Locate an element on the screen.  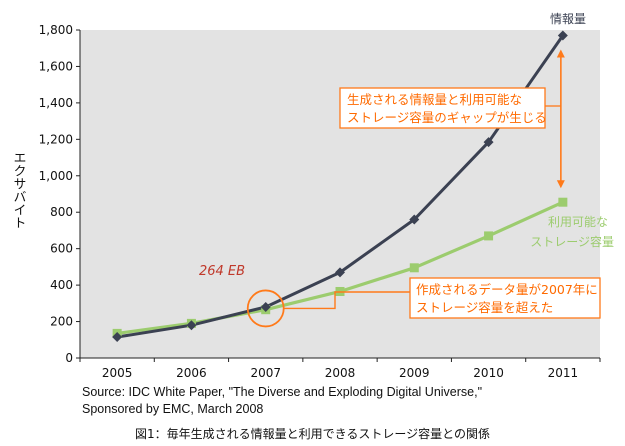
y-tick-label: 800 is located at coordinates (61, 212).